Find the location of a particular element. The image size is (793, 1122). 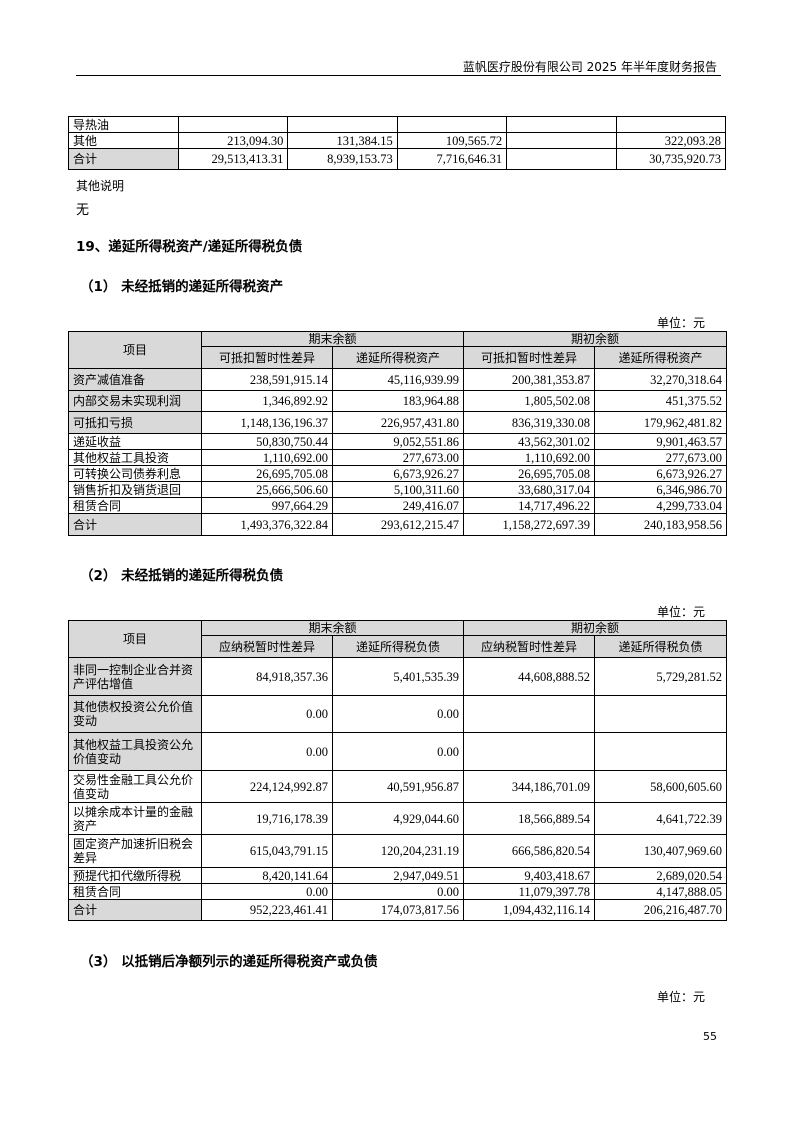

cell-value: 293,612,215.47 is located at coordinates (398, 524).